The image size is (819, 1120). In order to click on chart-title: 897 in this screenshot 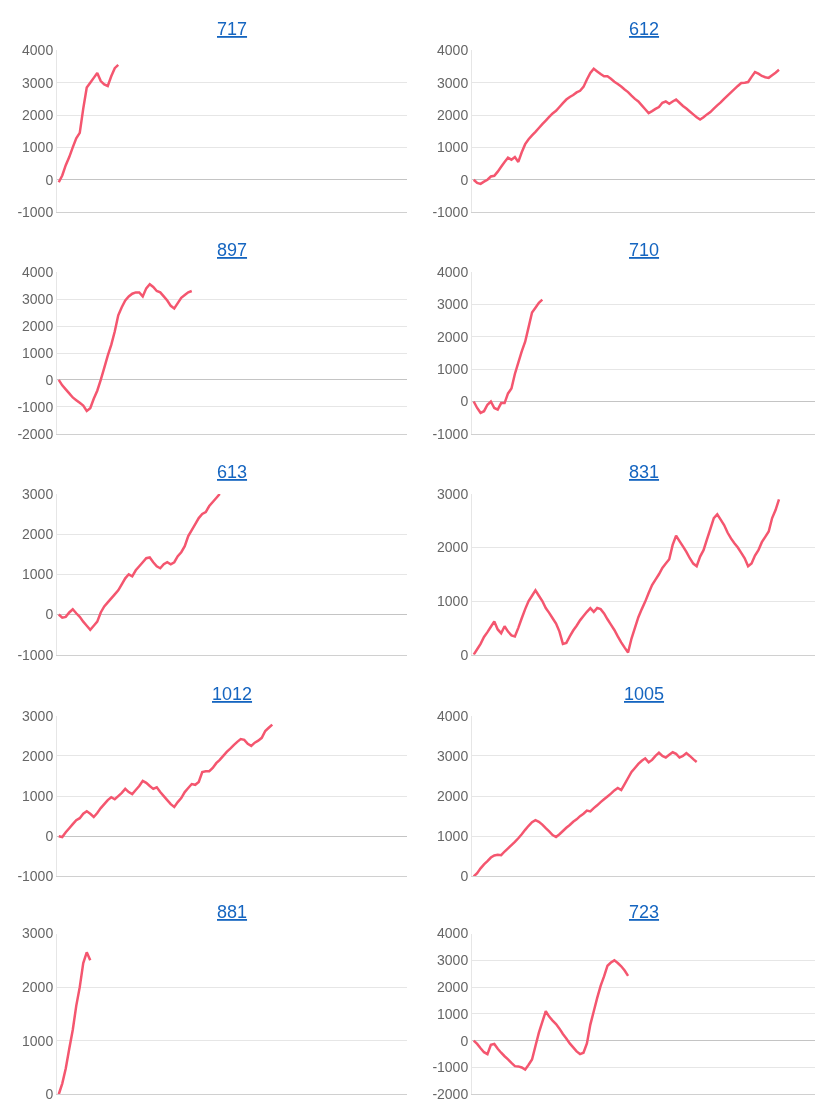, I will do `click(232, 250)`.